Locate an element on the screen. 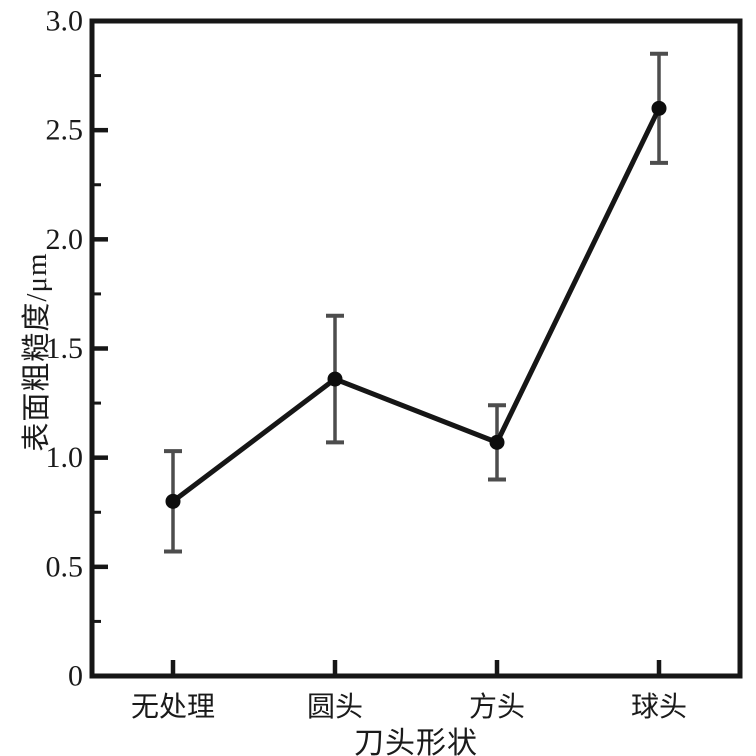 The image size is (756, 756). x-axis-title: 刀头形状 is located at coordinates (416, 741).